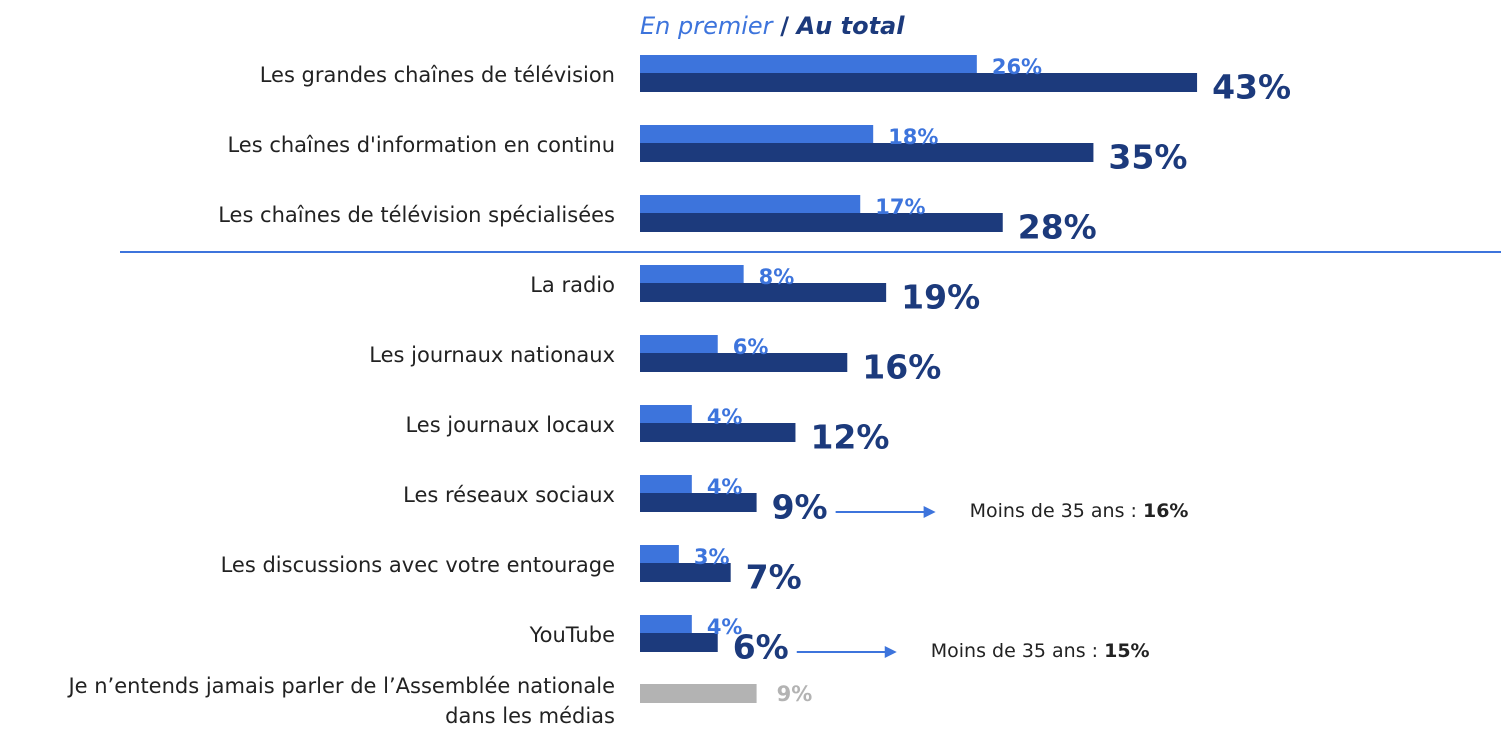 The width and height of the screenshot is (1501, 741). I want to click on legend: En premier / Au total, so click(772, 26).